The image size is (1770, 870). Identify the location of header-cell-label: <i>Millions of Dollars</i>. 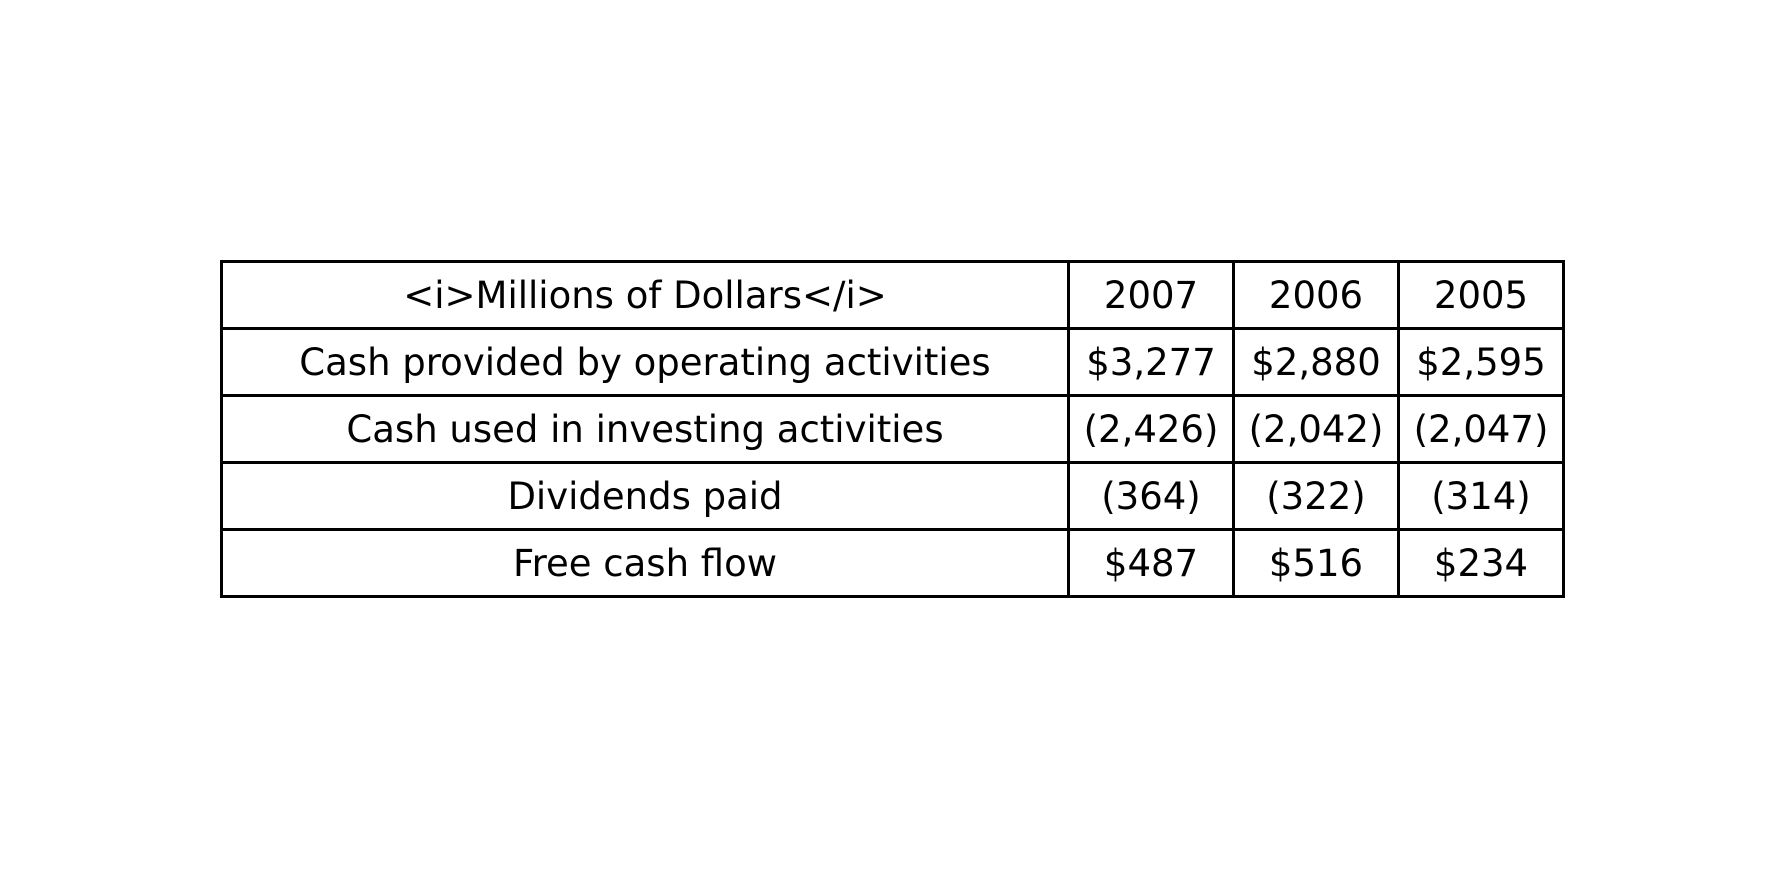
(645, 295).